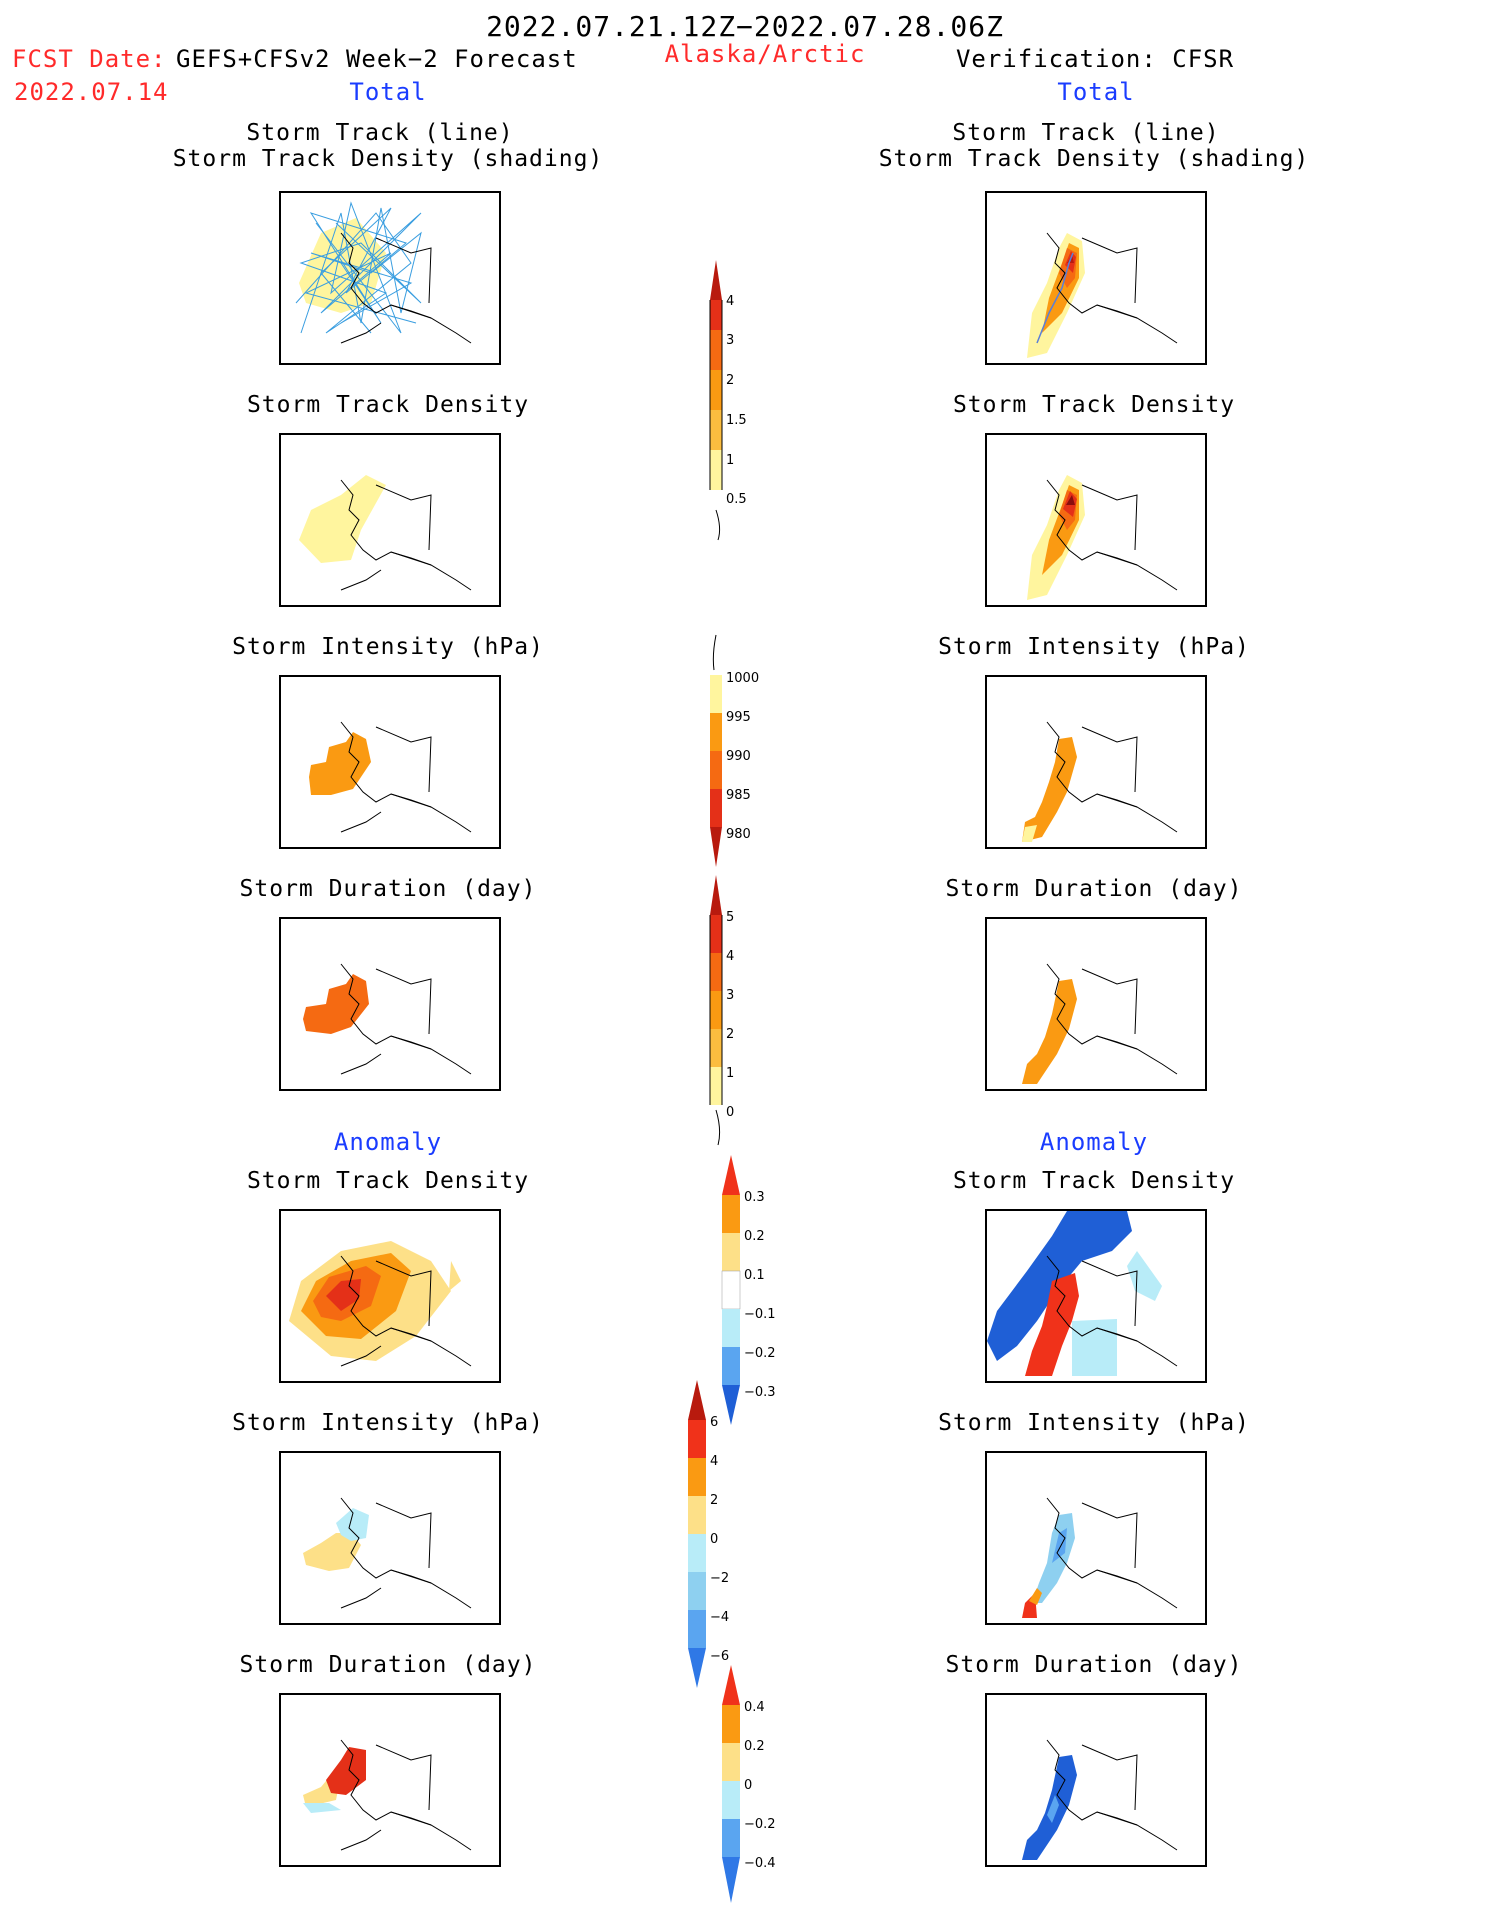 The width and height of the screenshot is (1487, 1925). I want to click on right-anom-density-title: Storm Track Density, so click(1094, 1181).